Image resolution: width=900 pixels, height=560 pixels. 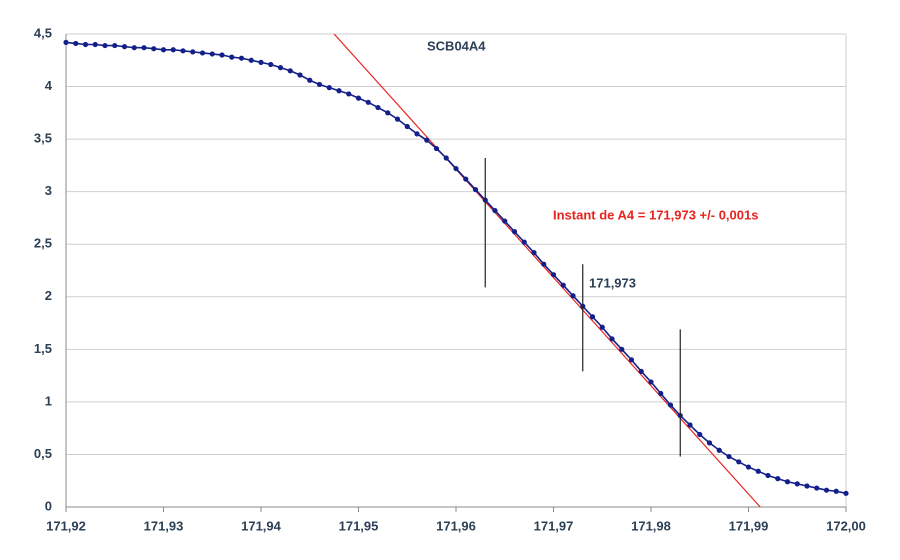 What do you see at coordinates (456, 525) in the screenshot?
I see `x-tick-label: 171,96` at bounding box center [456, 525].